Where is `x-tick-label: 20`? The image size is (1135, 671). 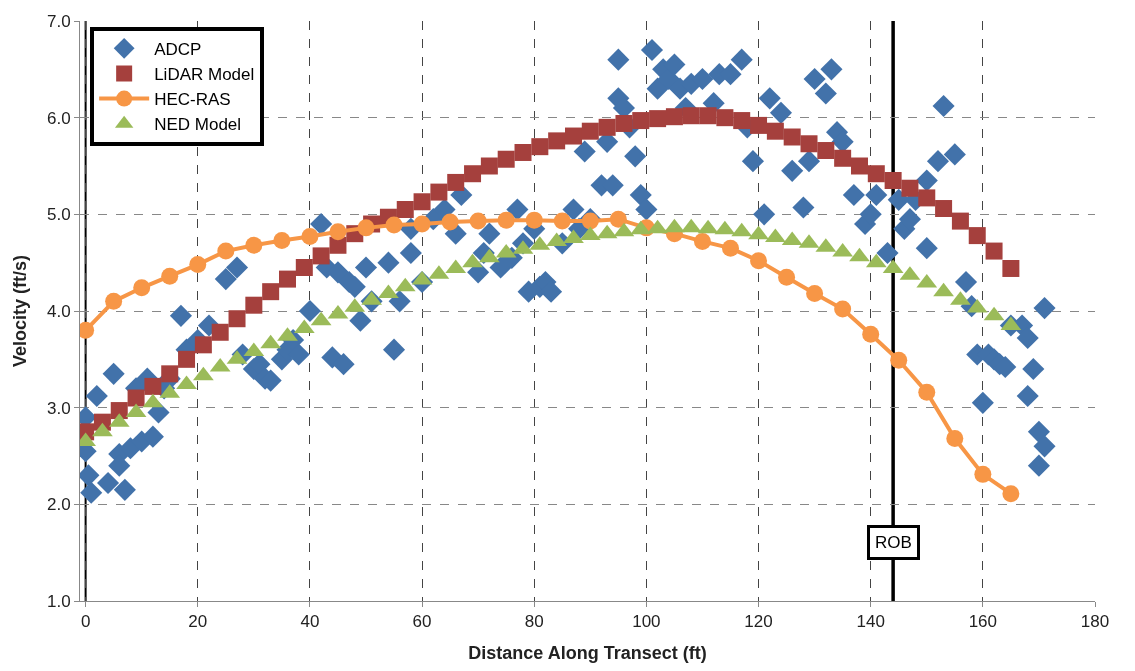 x-tick-label: 20 is located at coordinates (198, 622).